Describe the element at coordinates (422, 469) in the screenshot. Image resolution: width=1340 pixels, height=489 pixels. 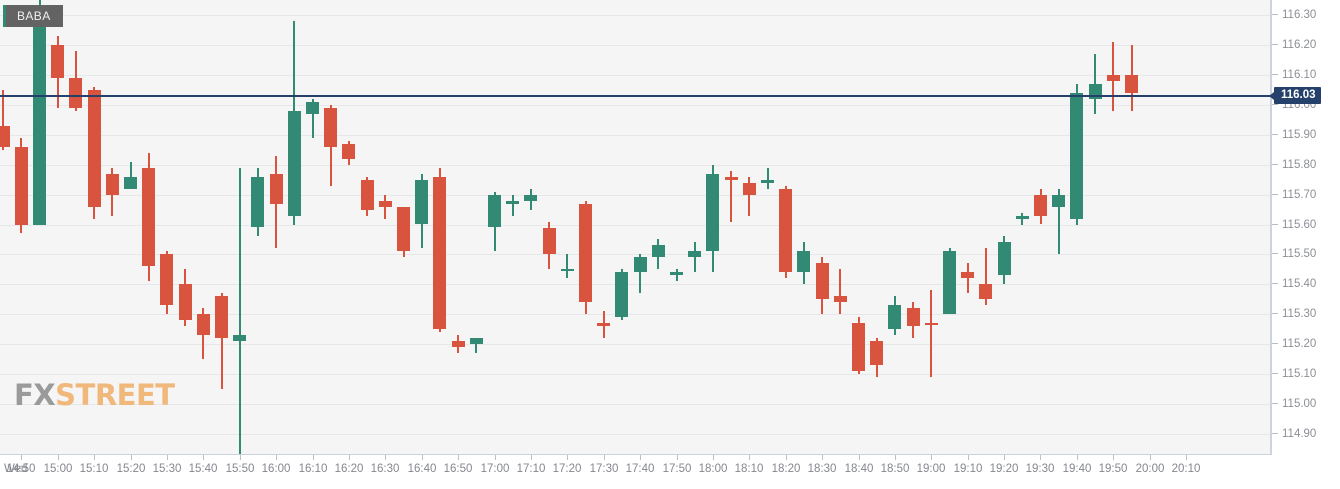
I see `time-tick-label: 16:40` at that location.